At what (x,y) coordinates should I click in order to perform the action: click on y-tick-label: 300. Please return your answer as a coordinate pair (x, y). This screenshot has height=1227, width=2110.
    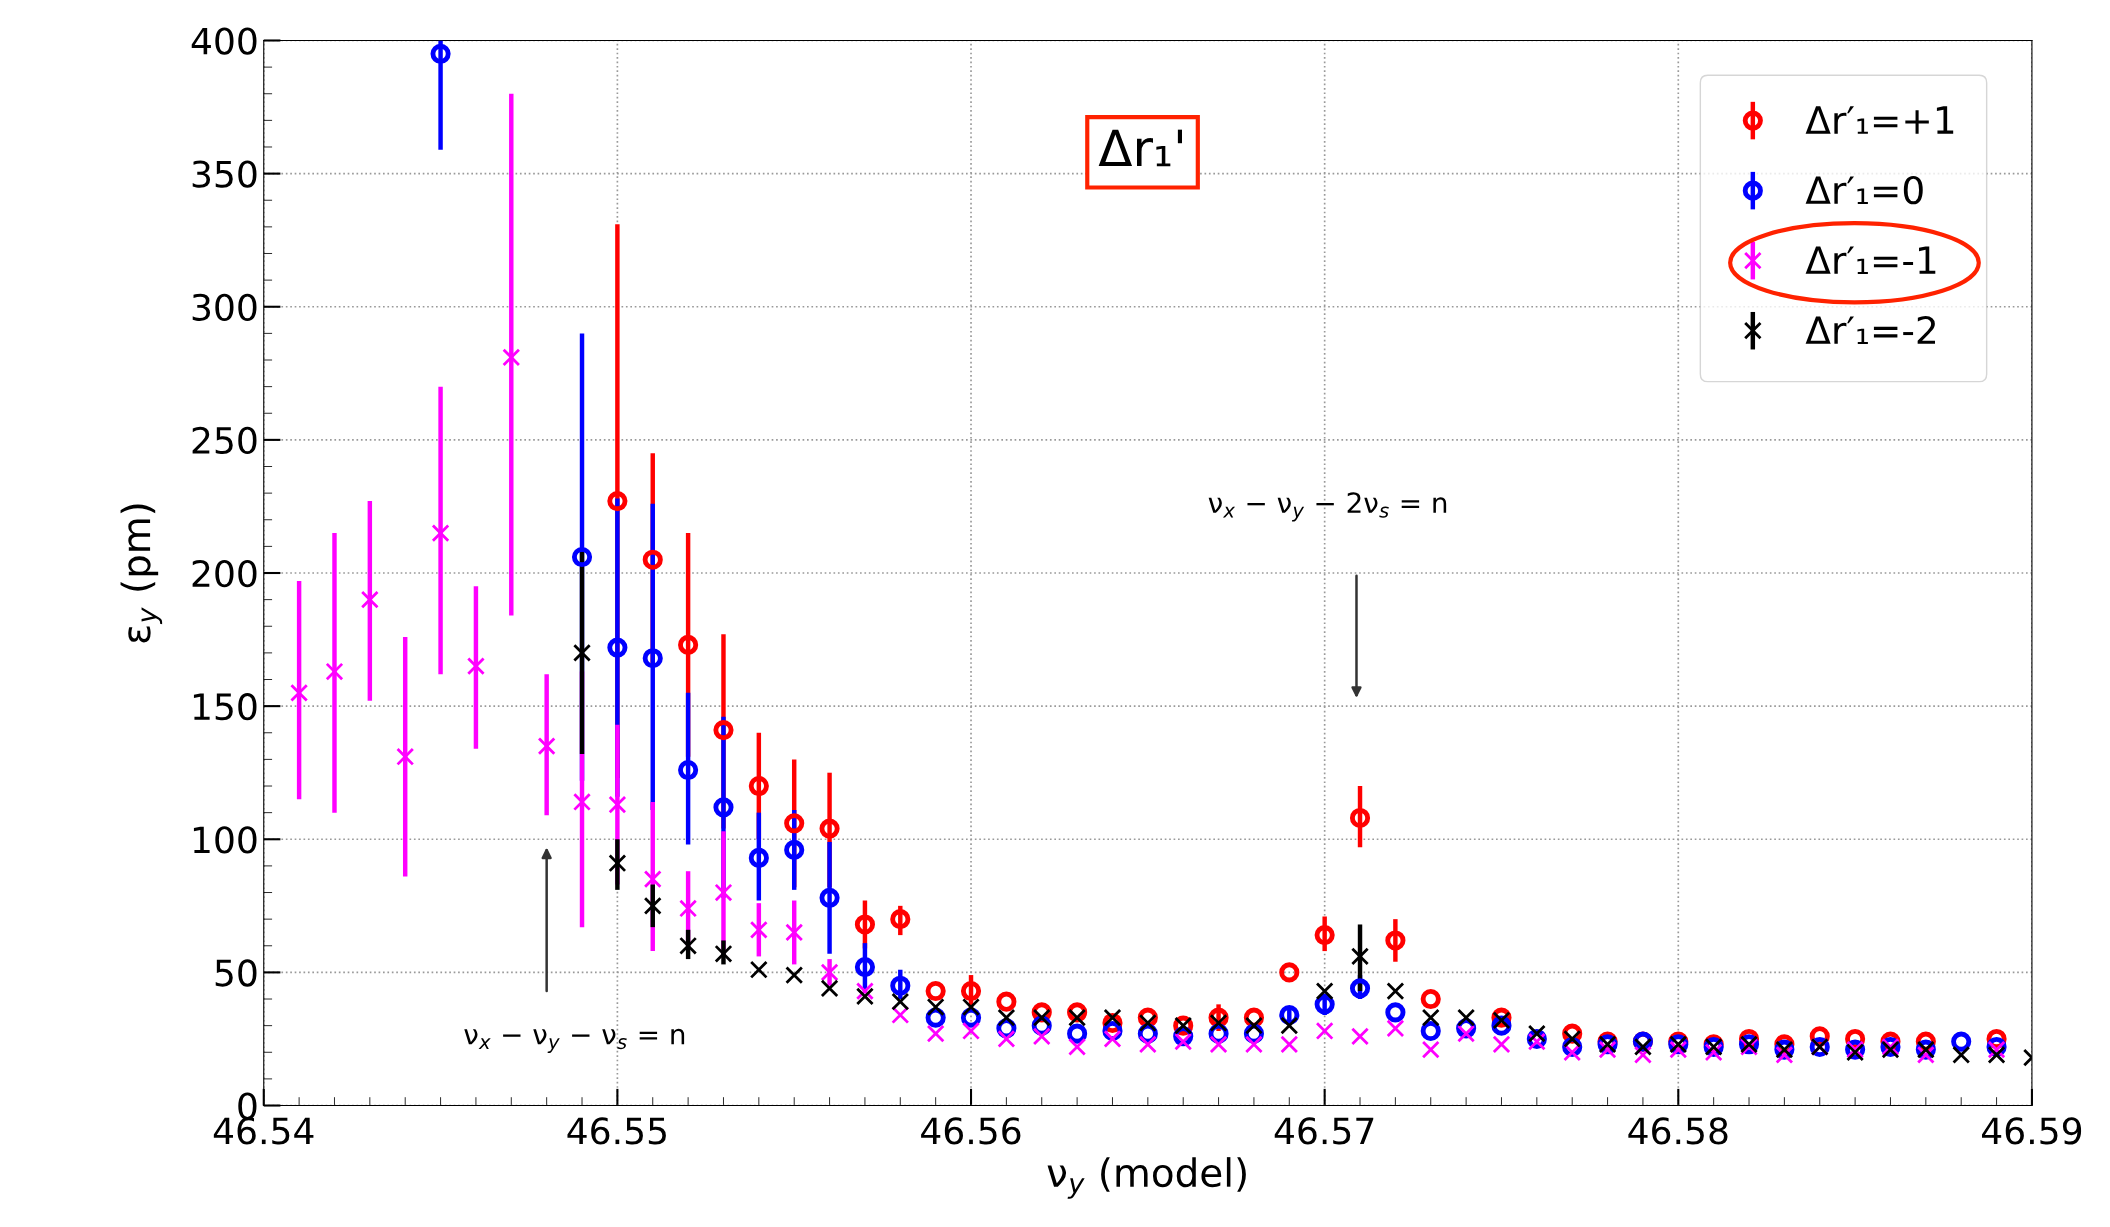
    Looking at the image, I should click on (224, 307).